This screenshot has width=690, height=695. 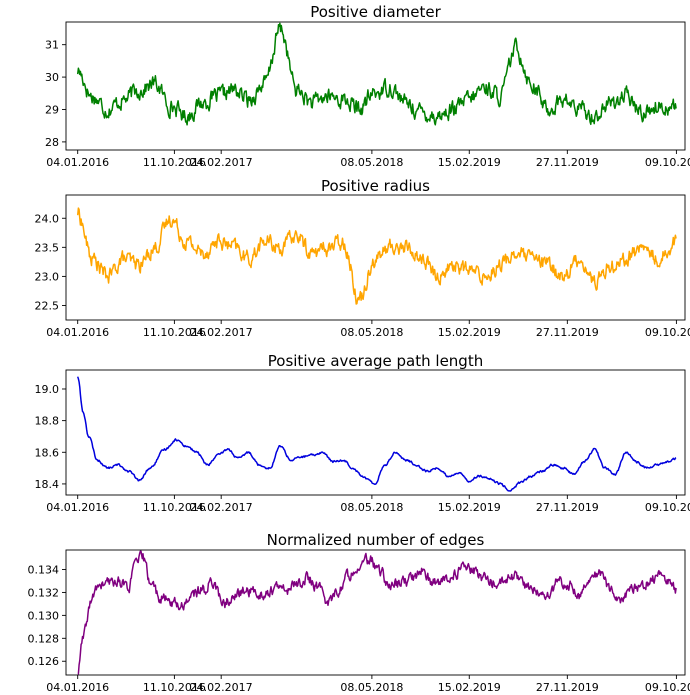 I want to click on y-tick-label: 0.126, so click(x=44, y=661).